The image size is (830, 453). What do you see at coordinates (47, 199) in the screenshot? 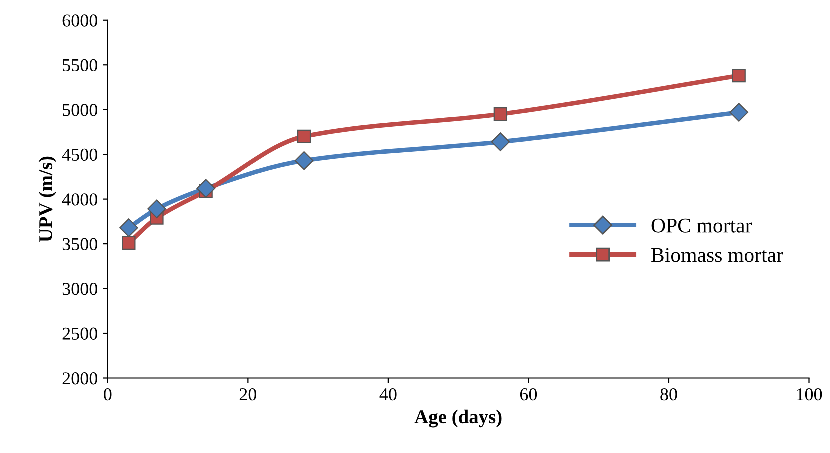
I see `y-axis-title: UPV (m/s)` at bounding box center [47, 199].